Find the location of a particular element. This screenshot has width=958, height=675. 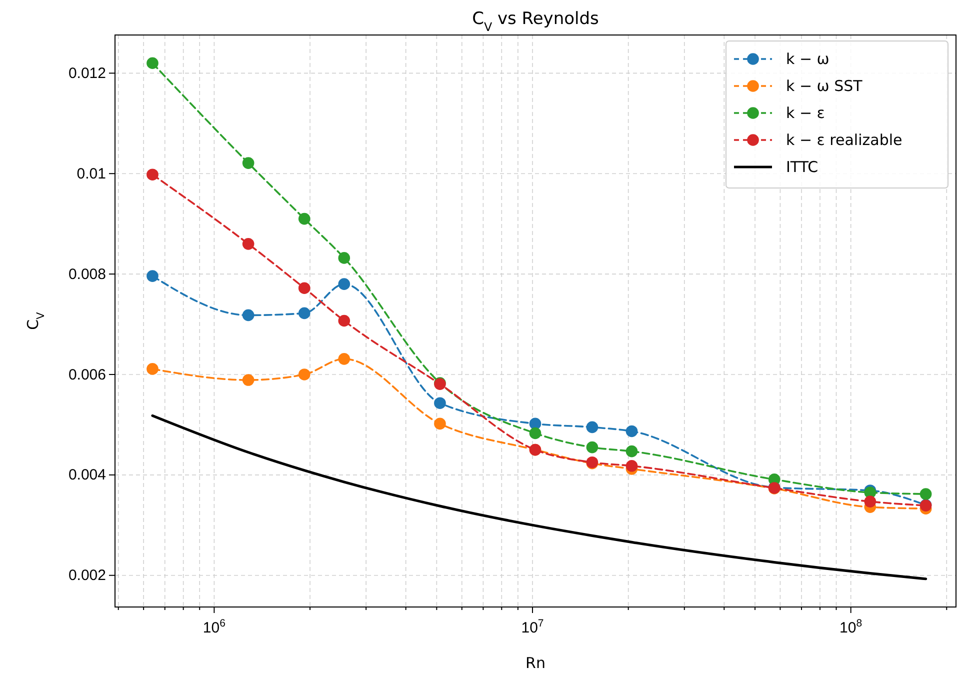

y-tick-label: 0.004 is located at coordinates (87, 475).